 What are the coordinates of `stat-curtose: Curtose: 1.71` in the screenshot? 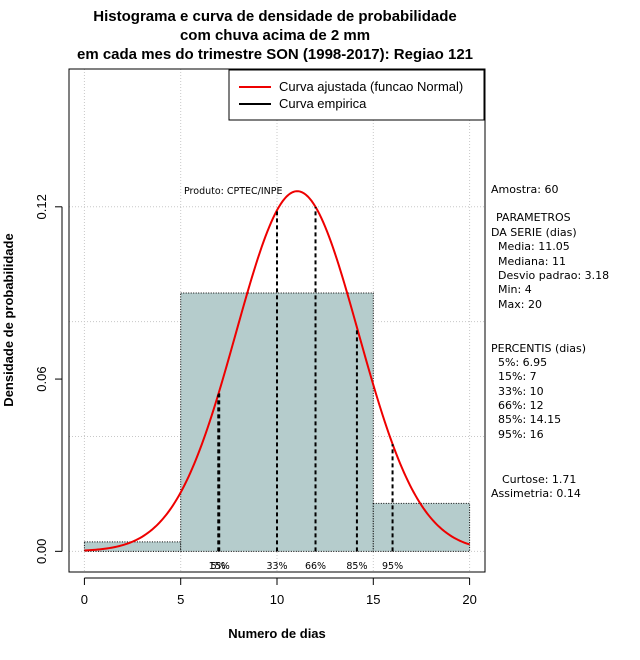 It's located at (539, 479).